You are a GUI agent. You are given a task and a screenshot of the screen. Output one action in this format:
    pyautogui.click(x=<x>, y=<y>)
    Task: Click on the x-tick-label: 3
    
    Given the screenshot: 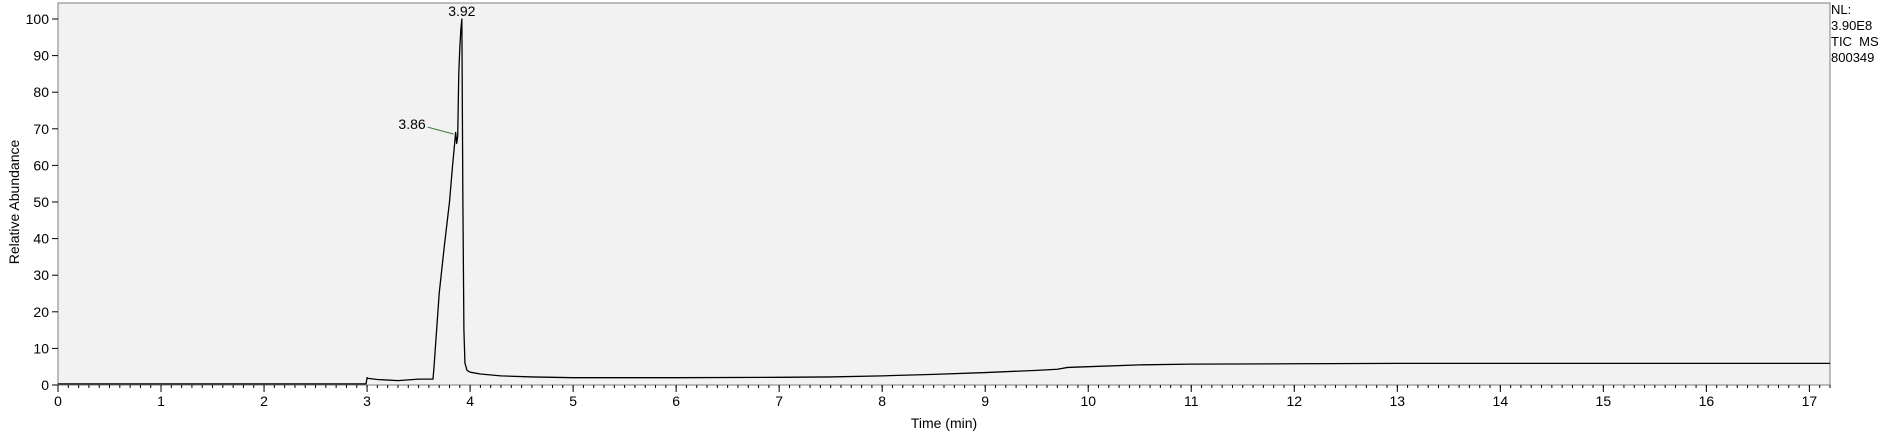 What is the action you would take?
    pyautogui.click(x=367, y=401)
    